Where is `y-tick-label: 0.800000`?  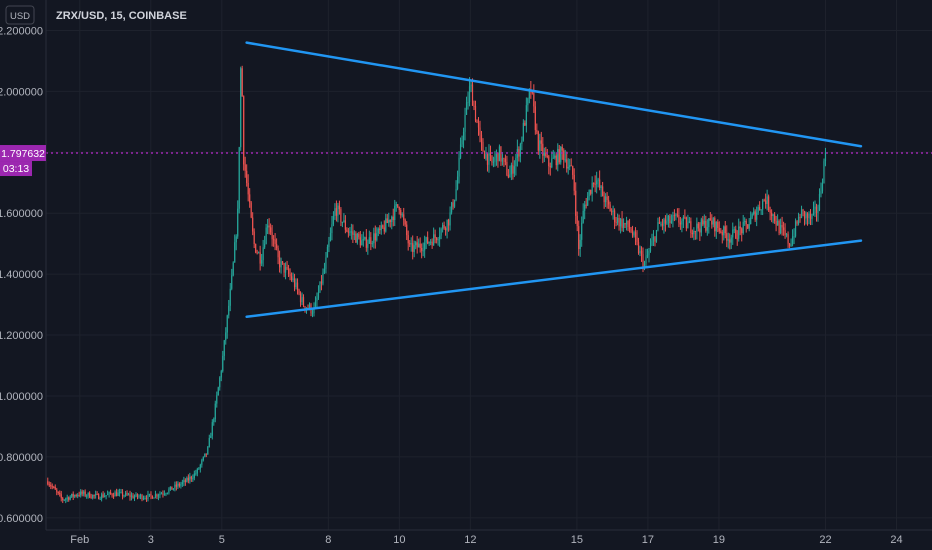 y-tick-label: 0.800000 is located at coordinates (21, 458).